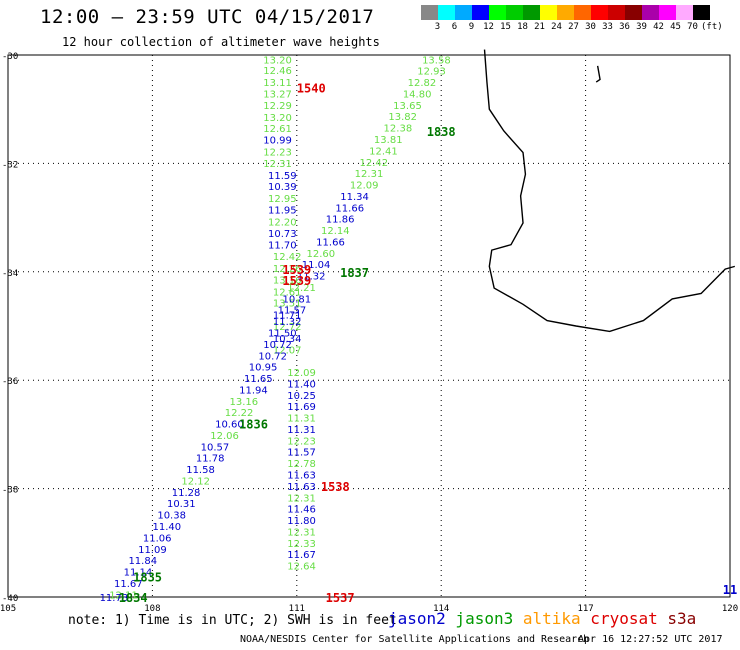 This screenshot has width=740, height=650. What do you see at coordinates (229, 425) in the screenshot?
I see `swh-value: 10.60` at bounding box center [229, 425].